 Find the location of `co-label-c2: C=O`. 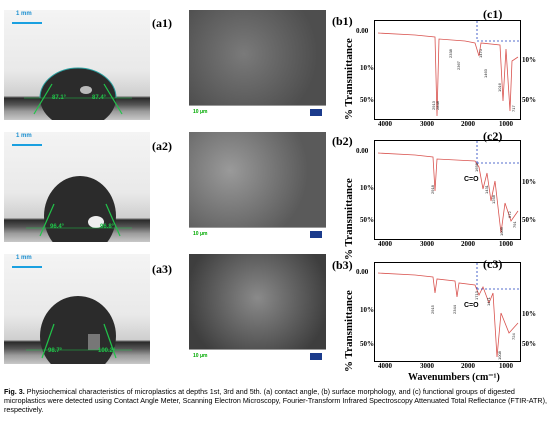

co-label-c2: C=O is located at coordinates (471, 179).